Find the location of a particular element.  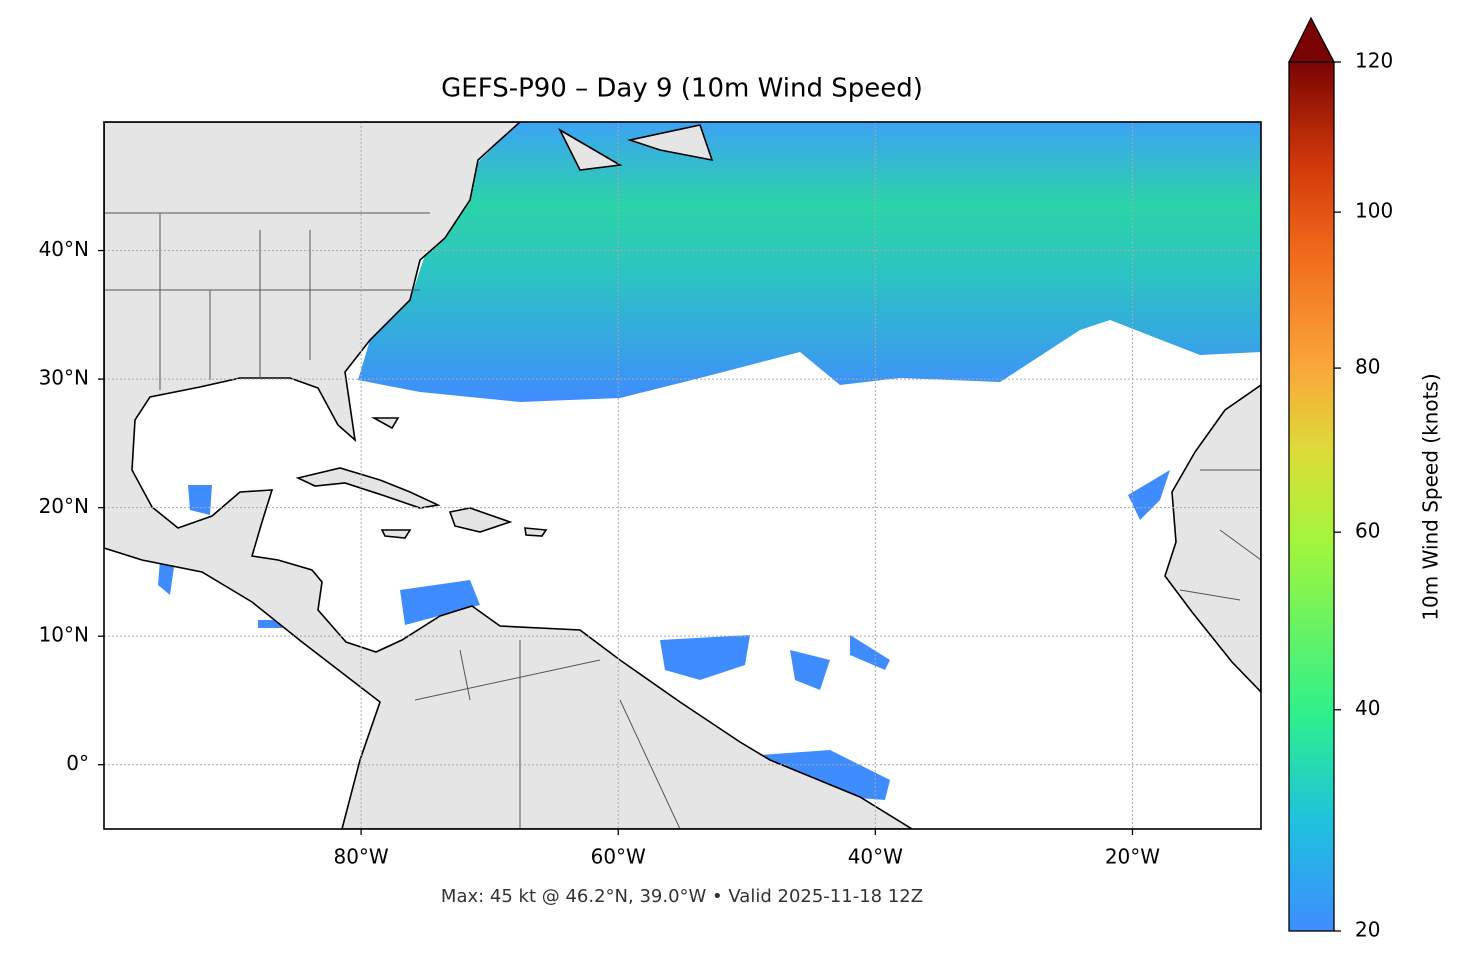

x-tick-label: 60°W is located at coordinates (618, 857).